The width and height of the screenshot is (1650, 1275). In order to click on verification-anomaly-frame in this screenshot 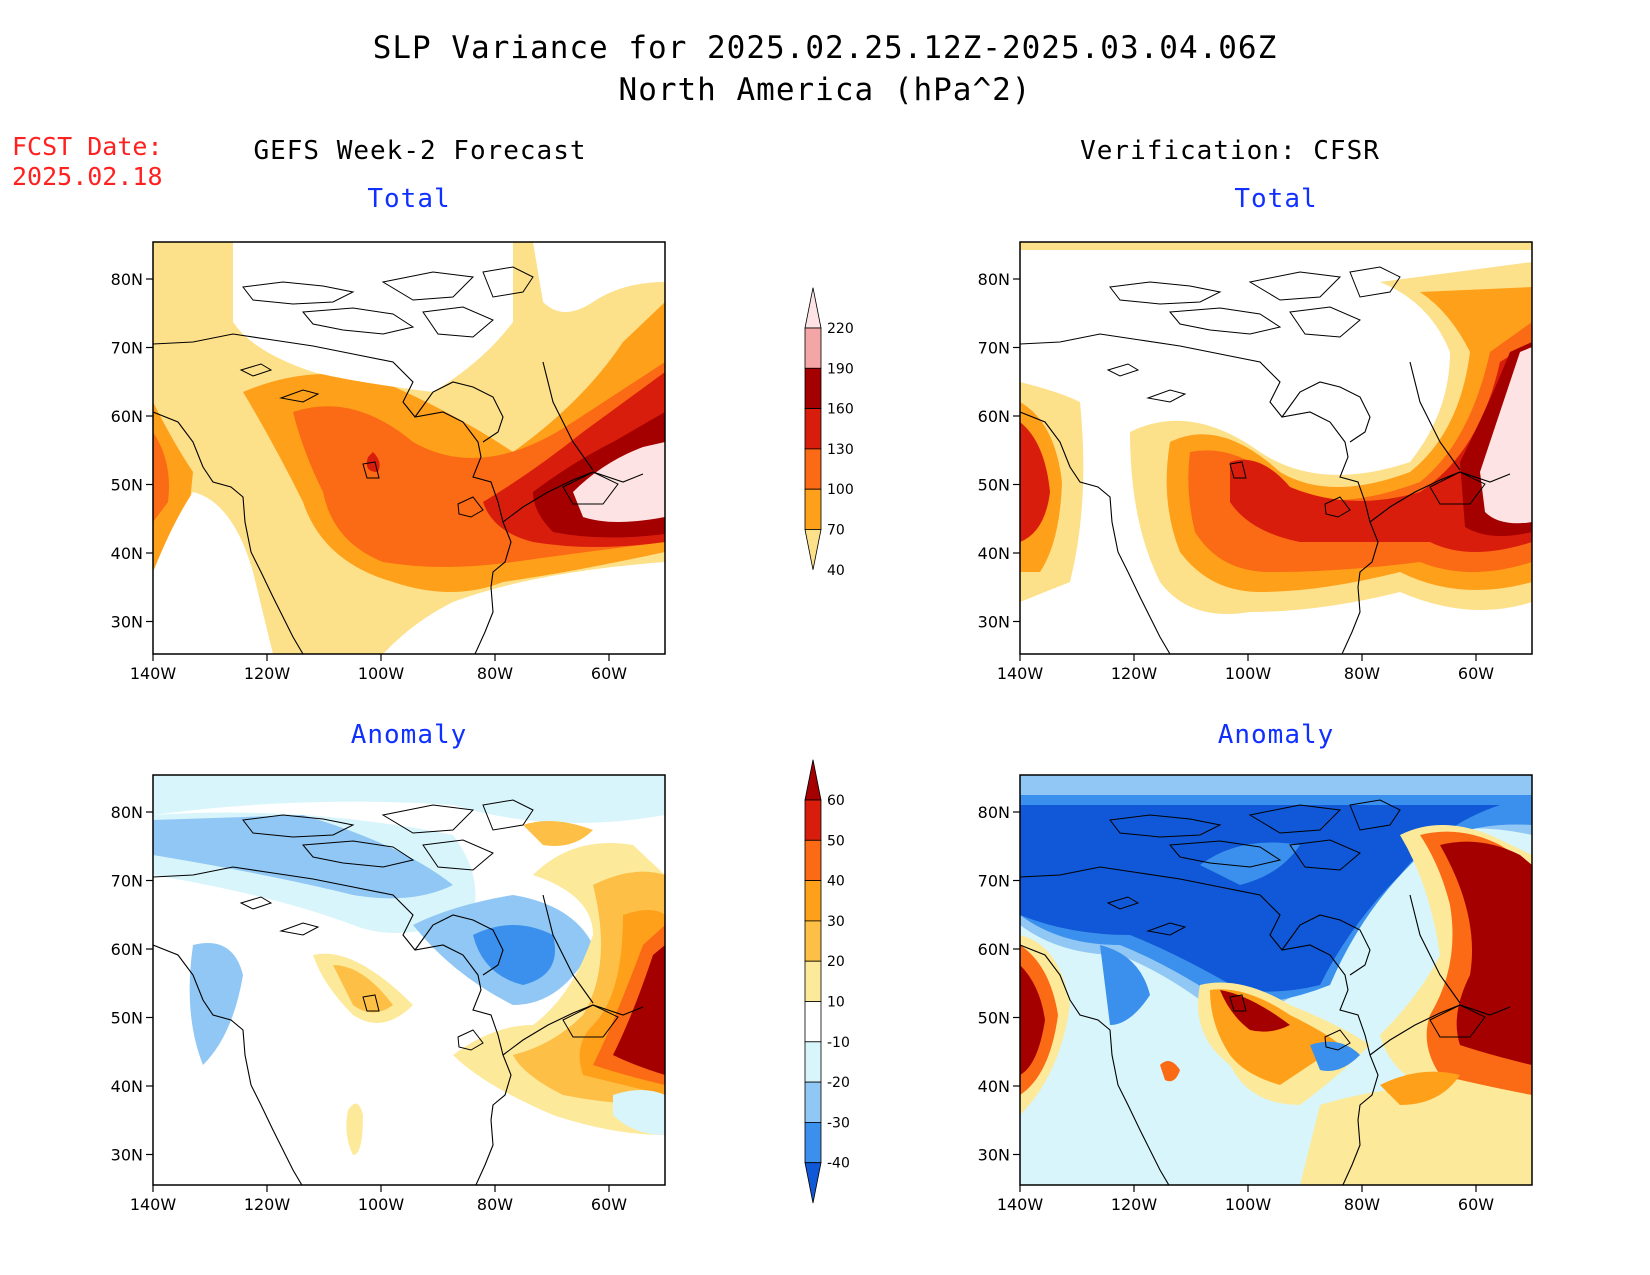, I will do `click(1276, 980)`.